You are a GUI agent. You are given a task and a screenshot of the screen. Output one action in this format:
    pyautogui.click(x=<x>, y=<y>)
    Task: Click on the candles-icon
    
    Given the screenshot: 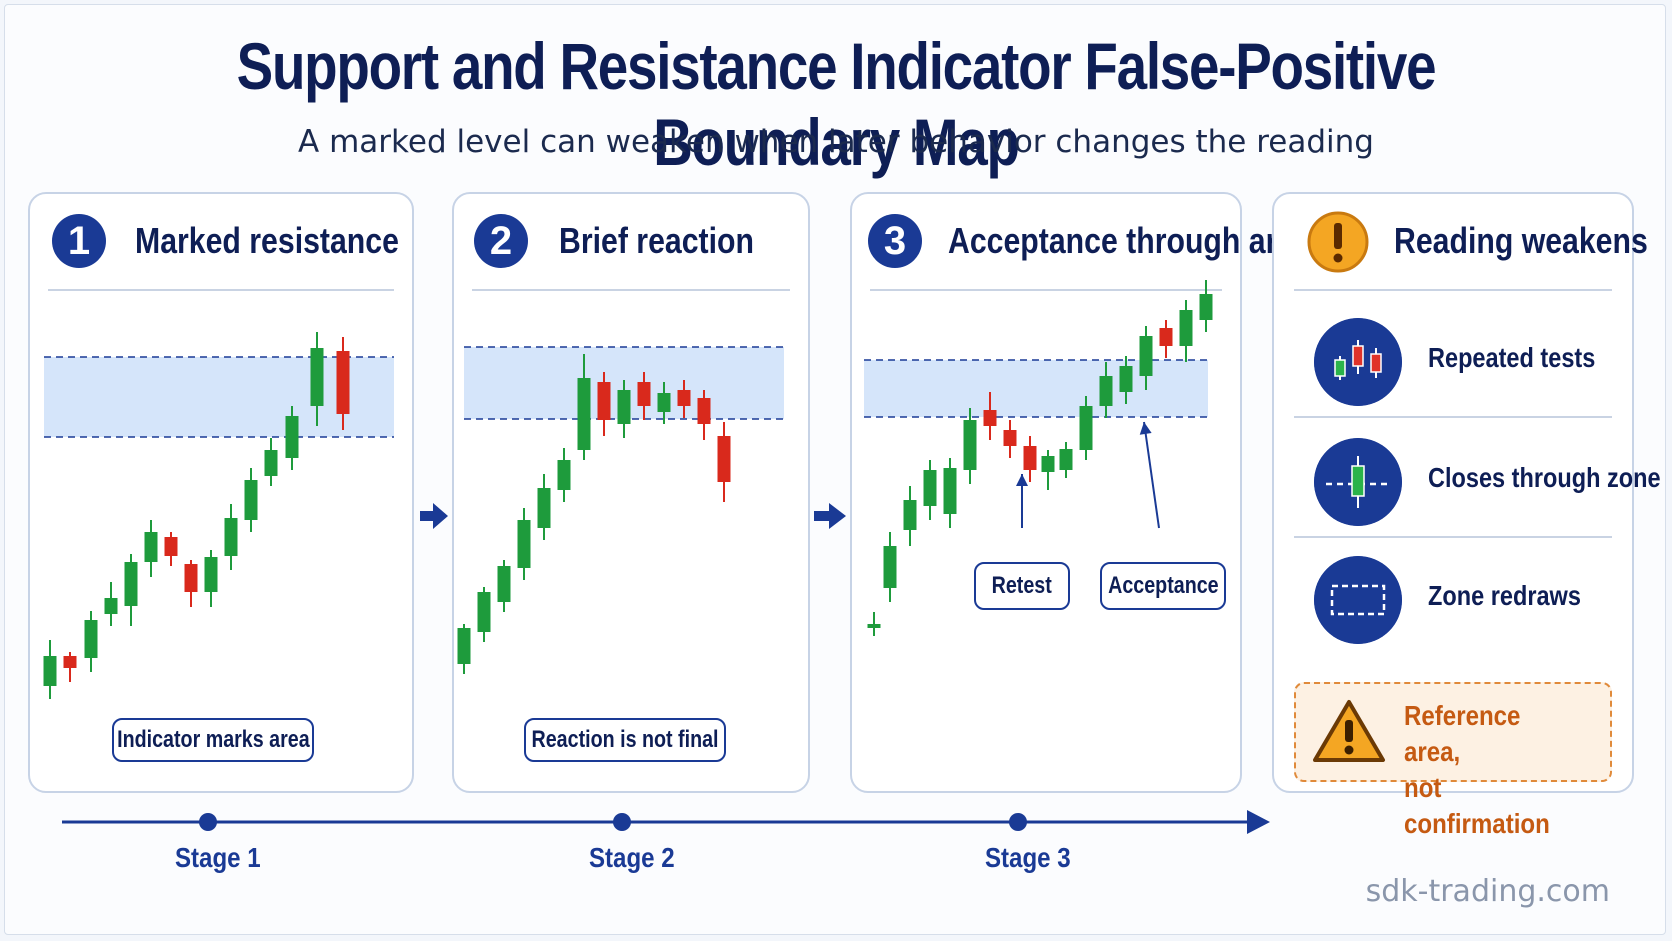 What is the action you would take?
    pyautogui.click(x=1358, y=362)
    